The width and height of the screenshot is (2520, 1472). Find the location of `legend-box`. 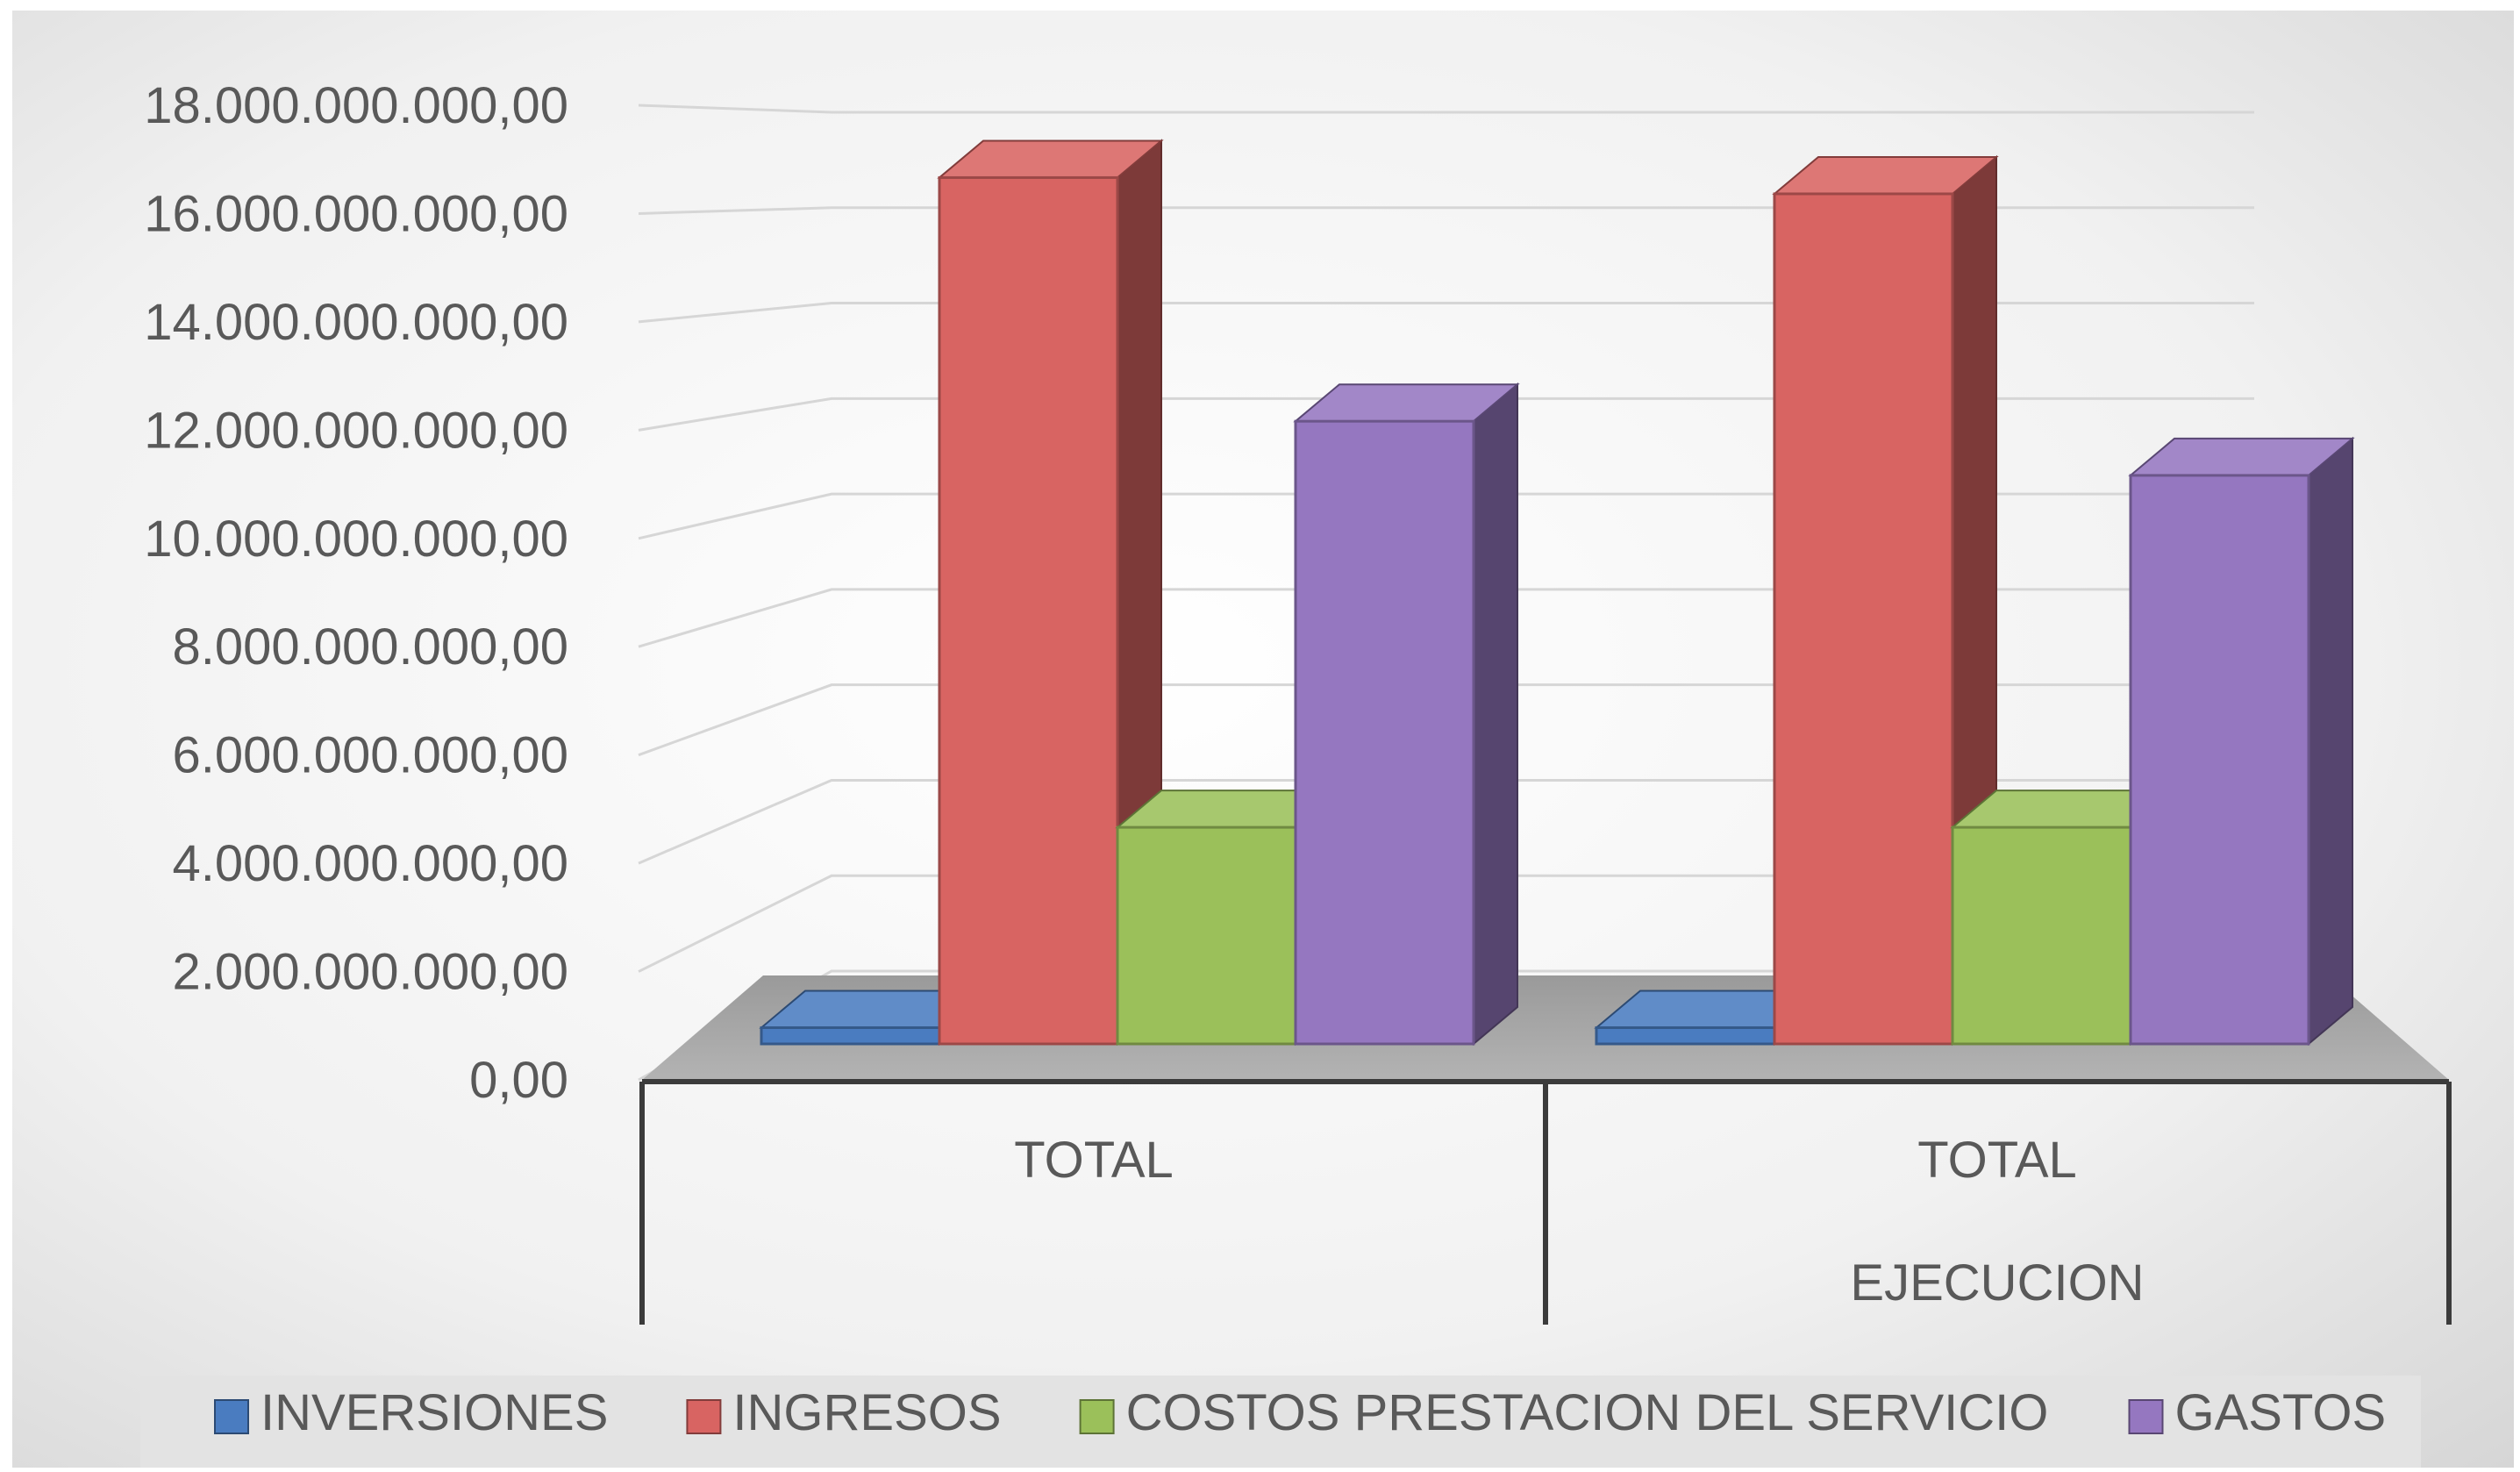

legend-box is located at coordinates (1280, 1422).